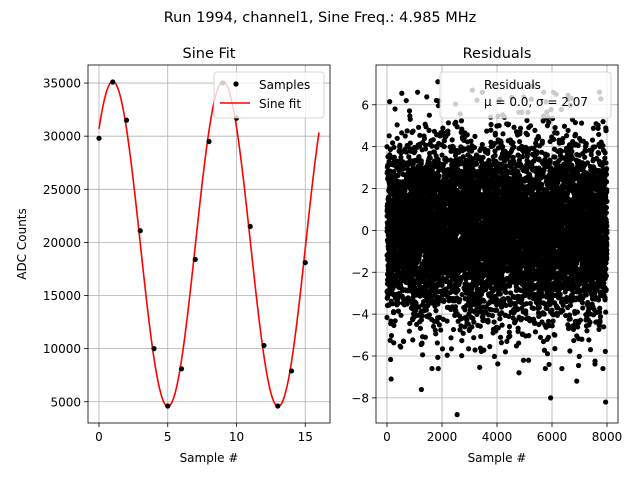 Image resolution: width=640 pixels, height=480 pixels. I want to click on sine-fit-xtick-label: 15, so click(305, 437).